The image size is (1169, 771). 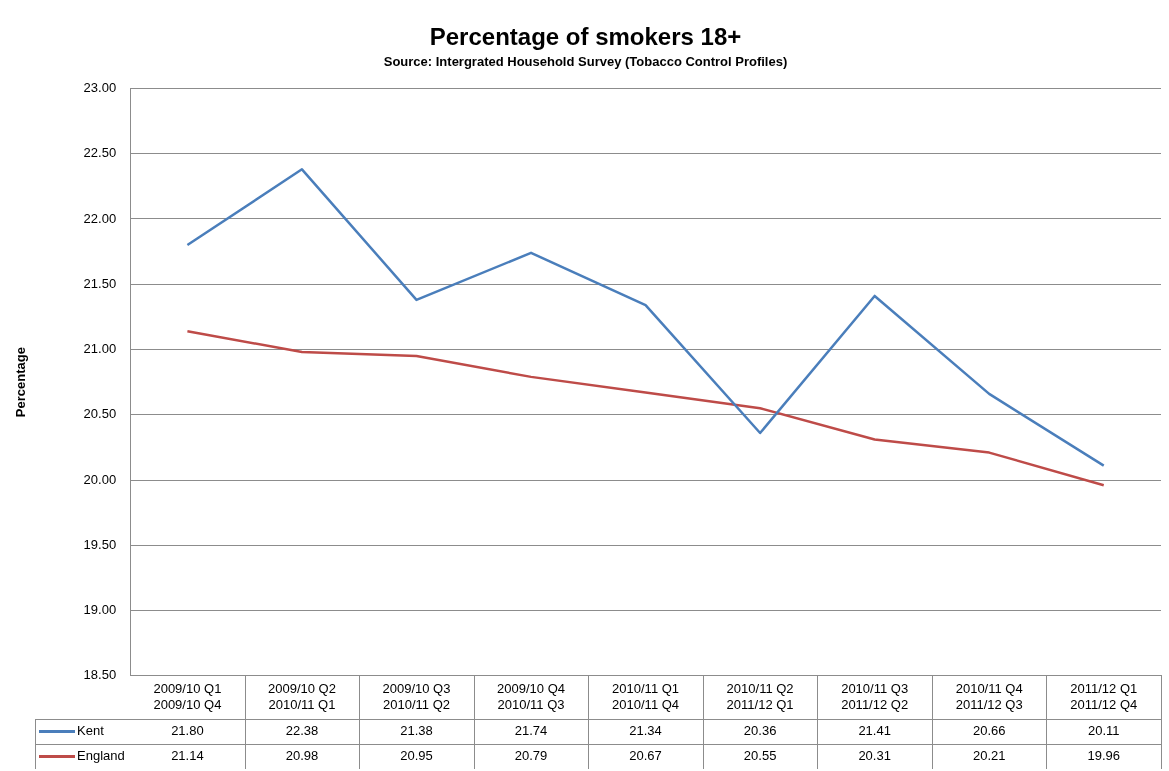 I want to click on x-tick-label: 2009/10 Q3 2010/11 Q2, so click(x=416, y=696).